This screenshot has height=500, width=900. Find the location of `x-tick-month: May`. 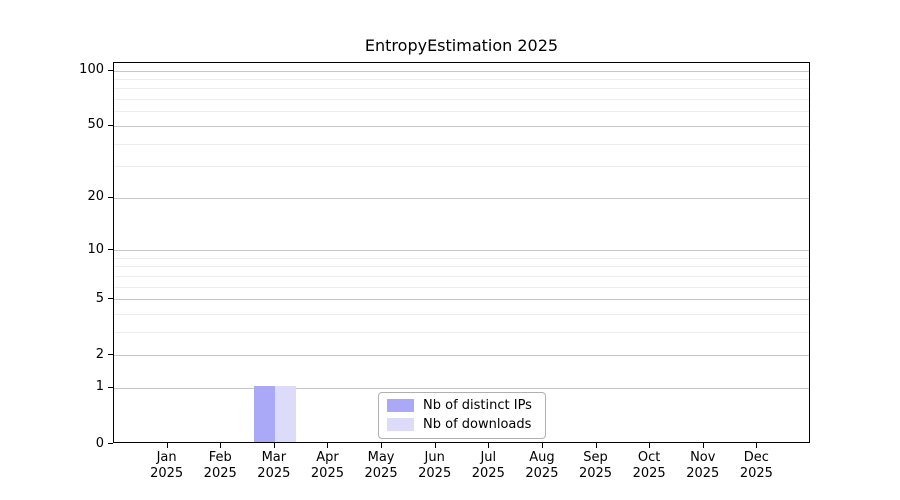

x-tick-month: May is located at coordinates (381, 457).